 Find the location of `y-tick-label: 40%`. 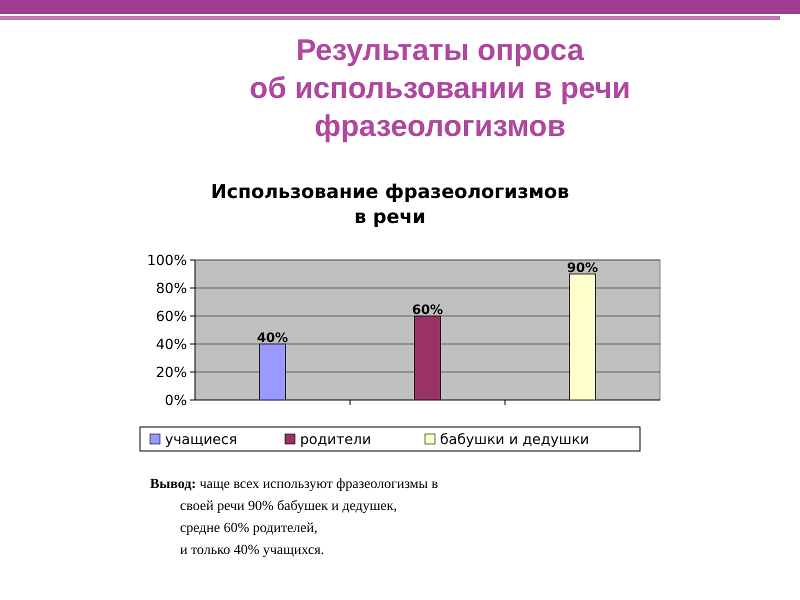

y-tick-label: 40% is located at coordinates (171, 345).